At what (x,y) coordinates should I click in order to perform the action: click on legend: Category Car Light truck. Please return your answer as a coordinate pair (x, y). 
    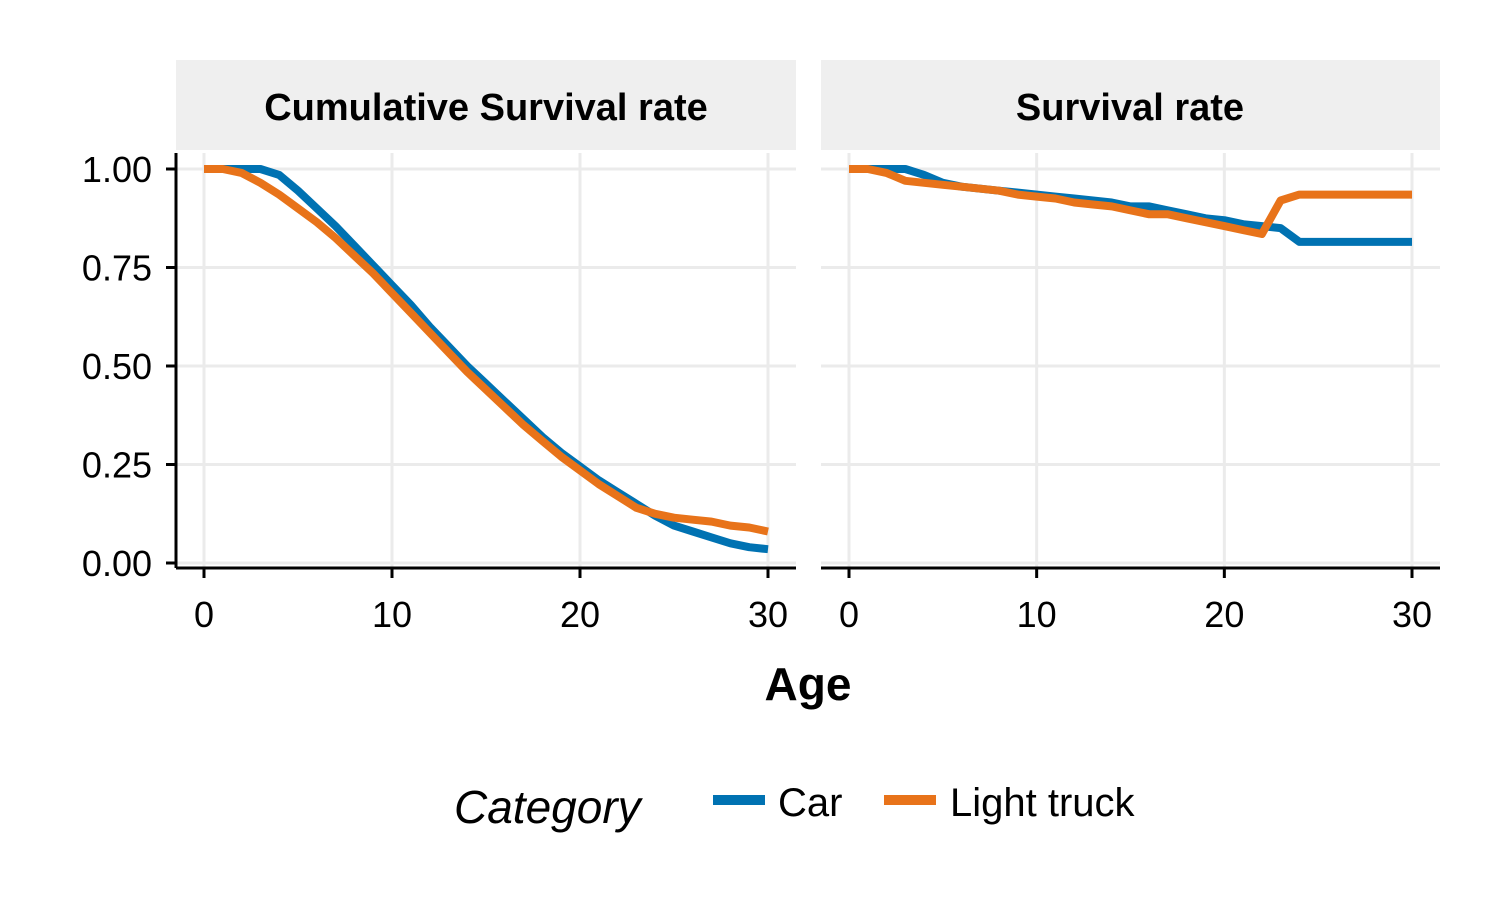
    Looking at the image, I should click on (795, 807).